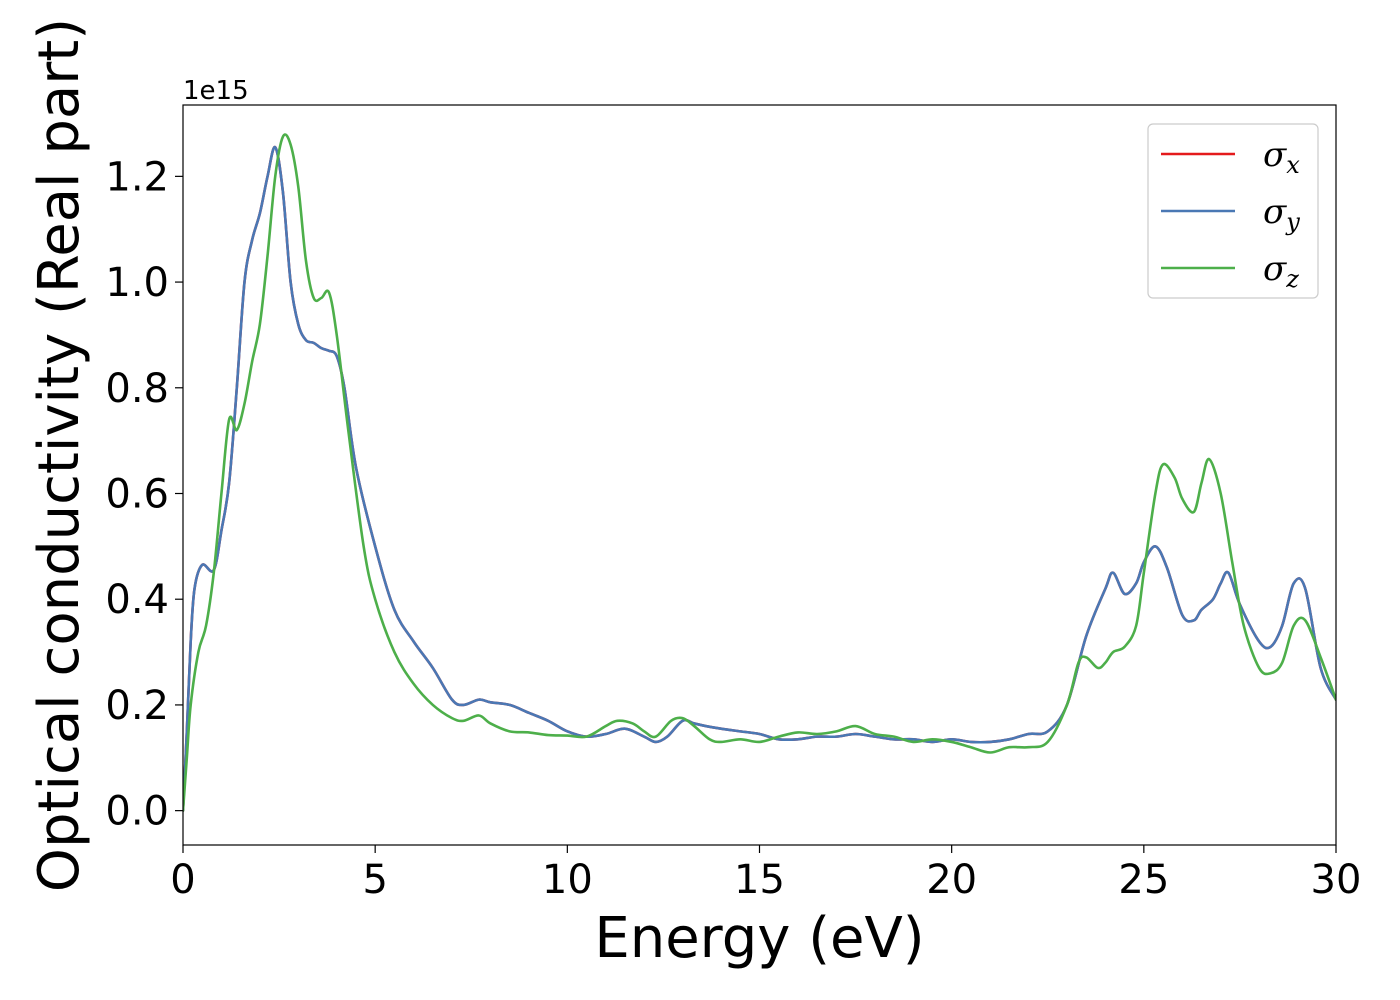 The width and height of the screenshot is (1400, 1000). What do you see at coordinates (137, 600) in the screenshot?
I see `y-tick-label: 0.4` at bounding box center [137, 600].